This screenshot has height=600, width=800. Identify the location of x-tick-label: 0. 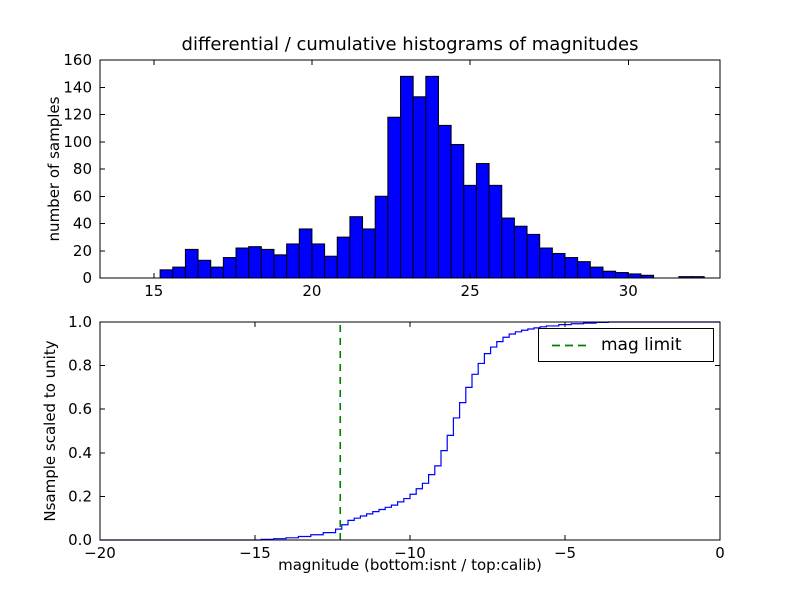
(720, 553).